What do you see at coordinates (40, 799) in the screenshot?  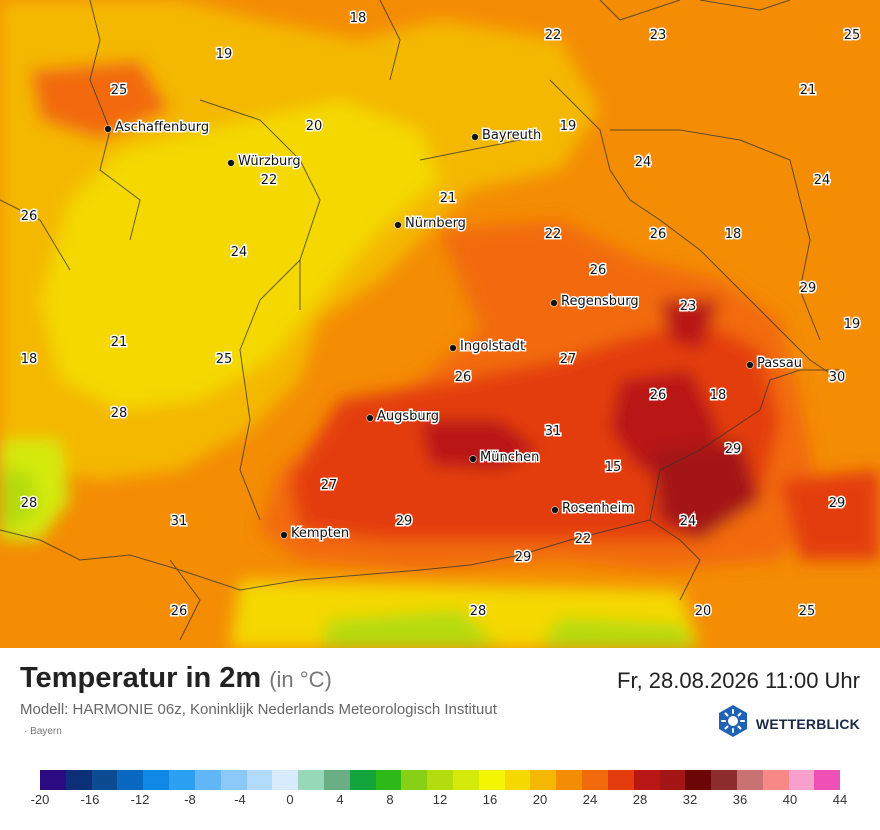 I see `scale-label: -20` at bounding box center [40, 799].